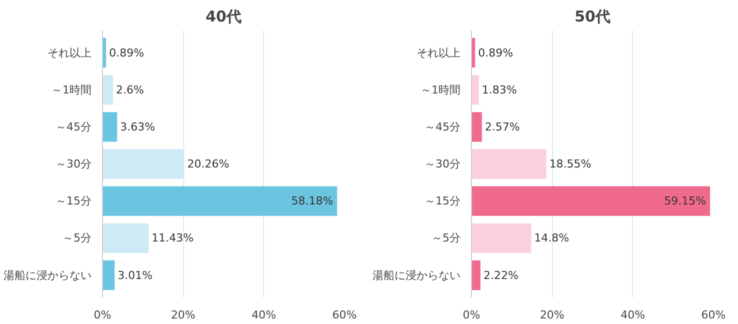 This screenshot has height=324, width=738. Describe the element at coordinates (570, 164) in the screenshot. I see `data-label: 18.55%` at that location.